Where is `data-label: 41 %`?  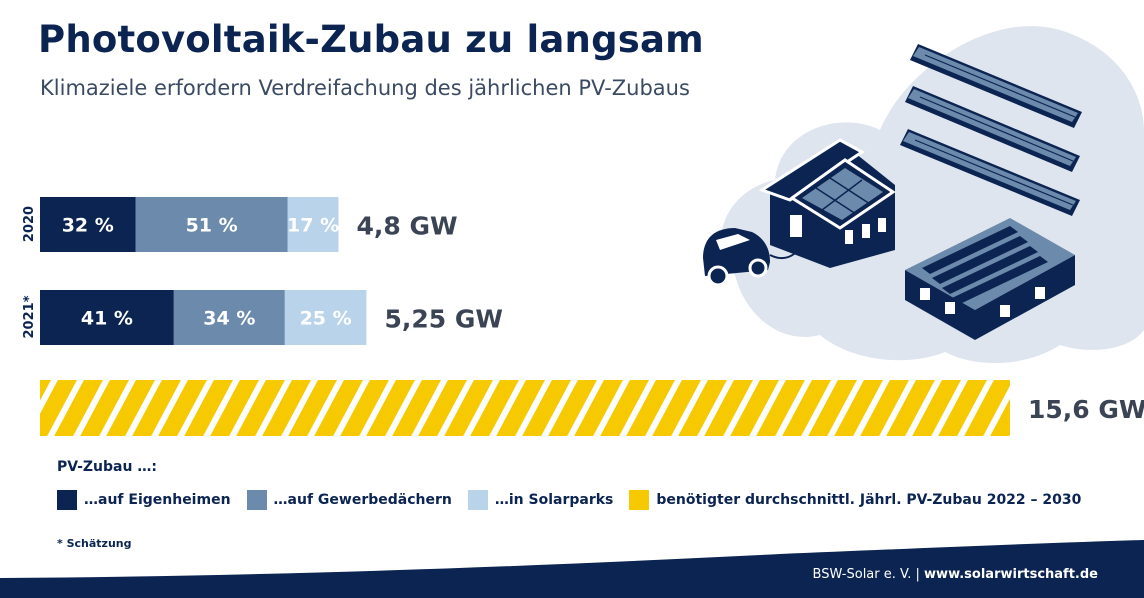
data-label: 41 % is located at coordinates (107, 319).